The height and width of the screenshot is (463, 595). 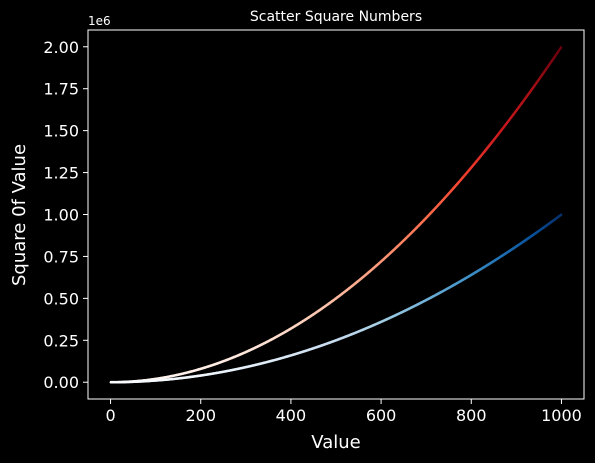 I want to click on x-tick-label: 800, so click(x=471, y=415).